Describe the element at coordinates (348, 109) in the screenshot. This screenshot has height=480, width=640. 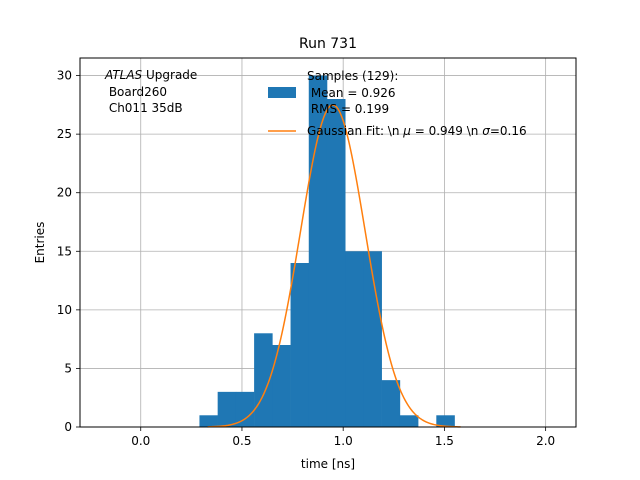
I see `legend-histogram-line-3: RMS = 0.199` at that location.